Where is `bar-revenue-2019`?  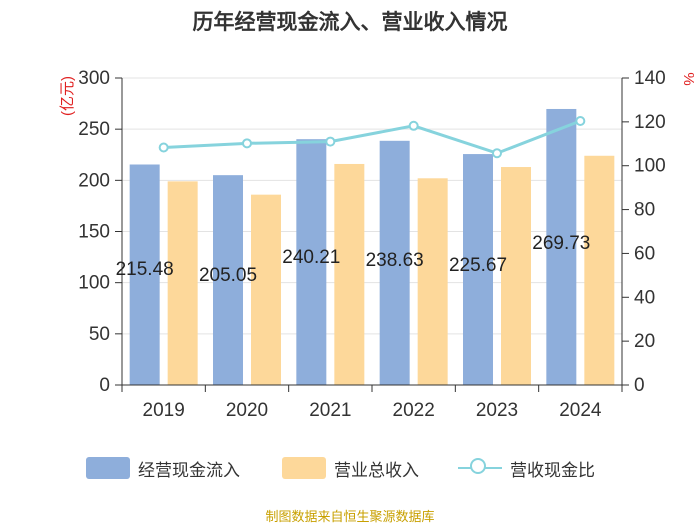 bar-revenue-2019 is located at coordinates (182, 283).